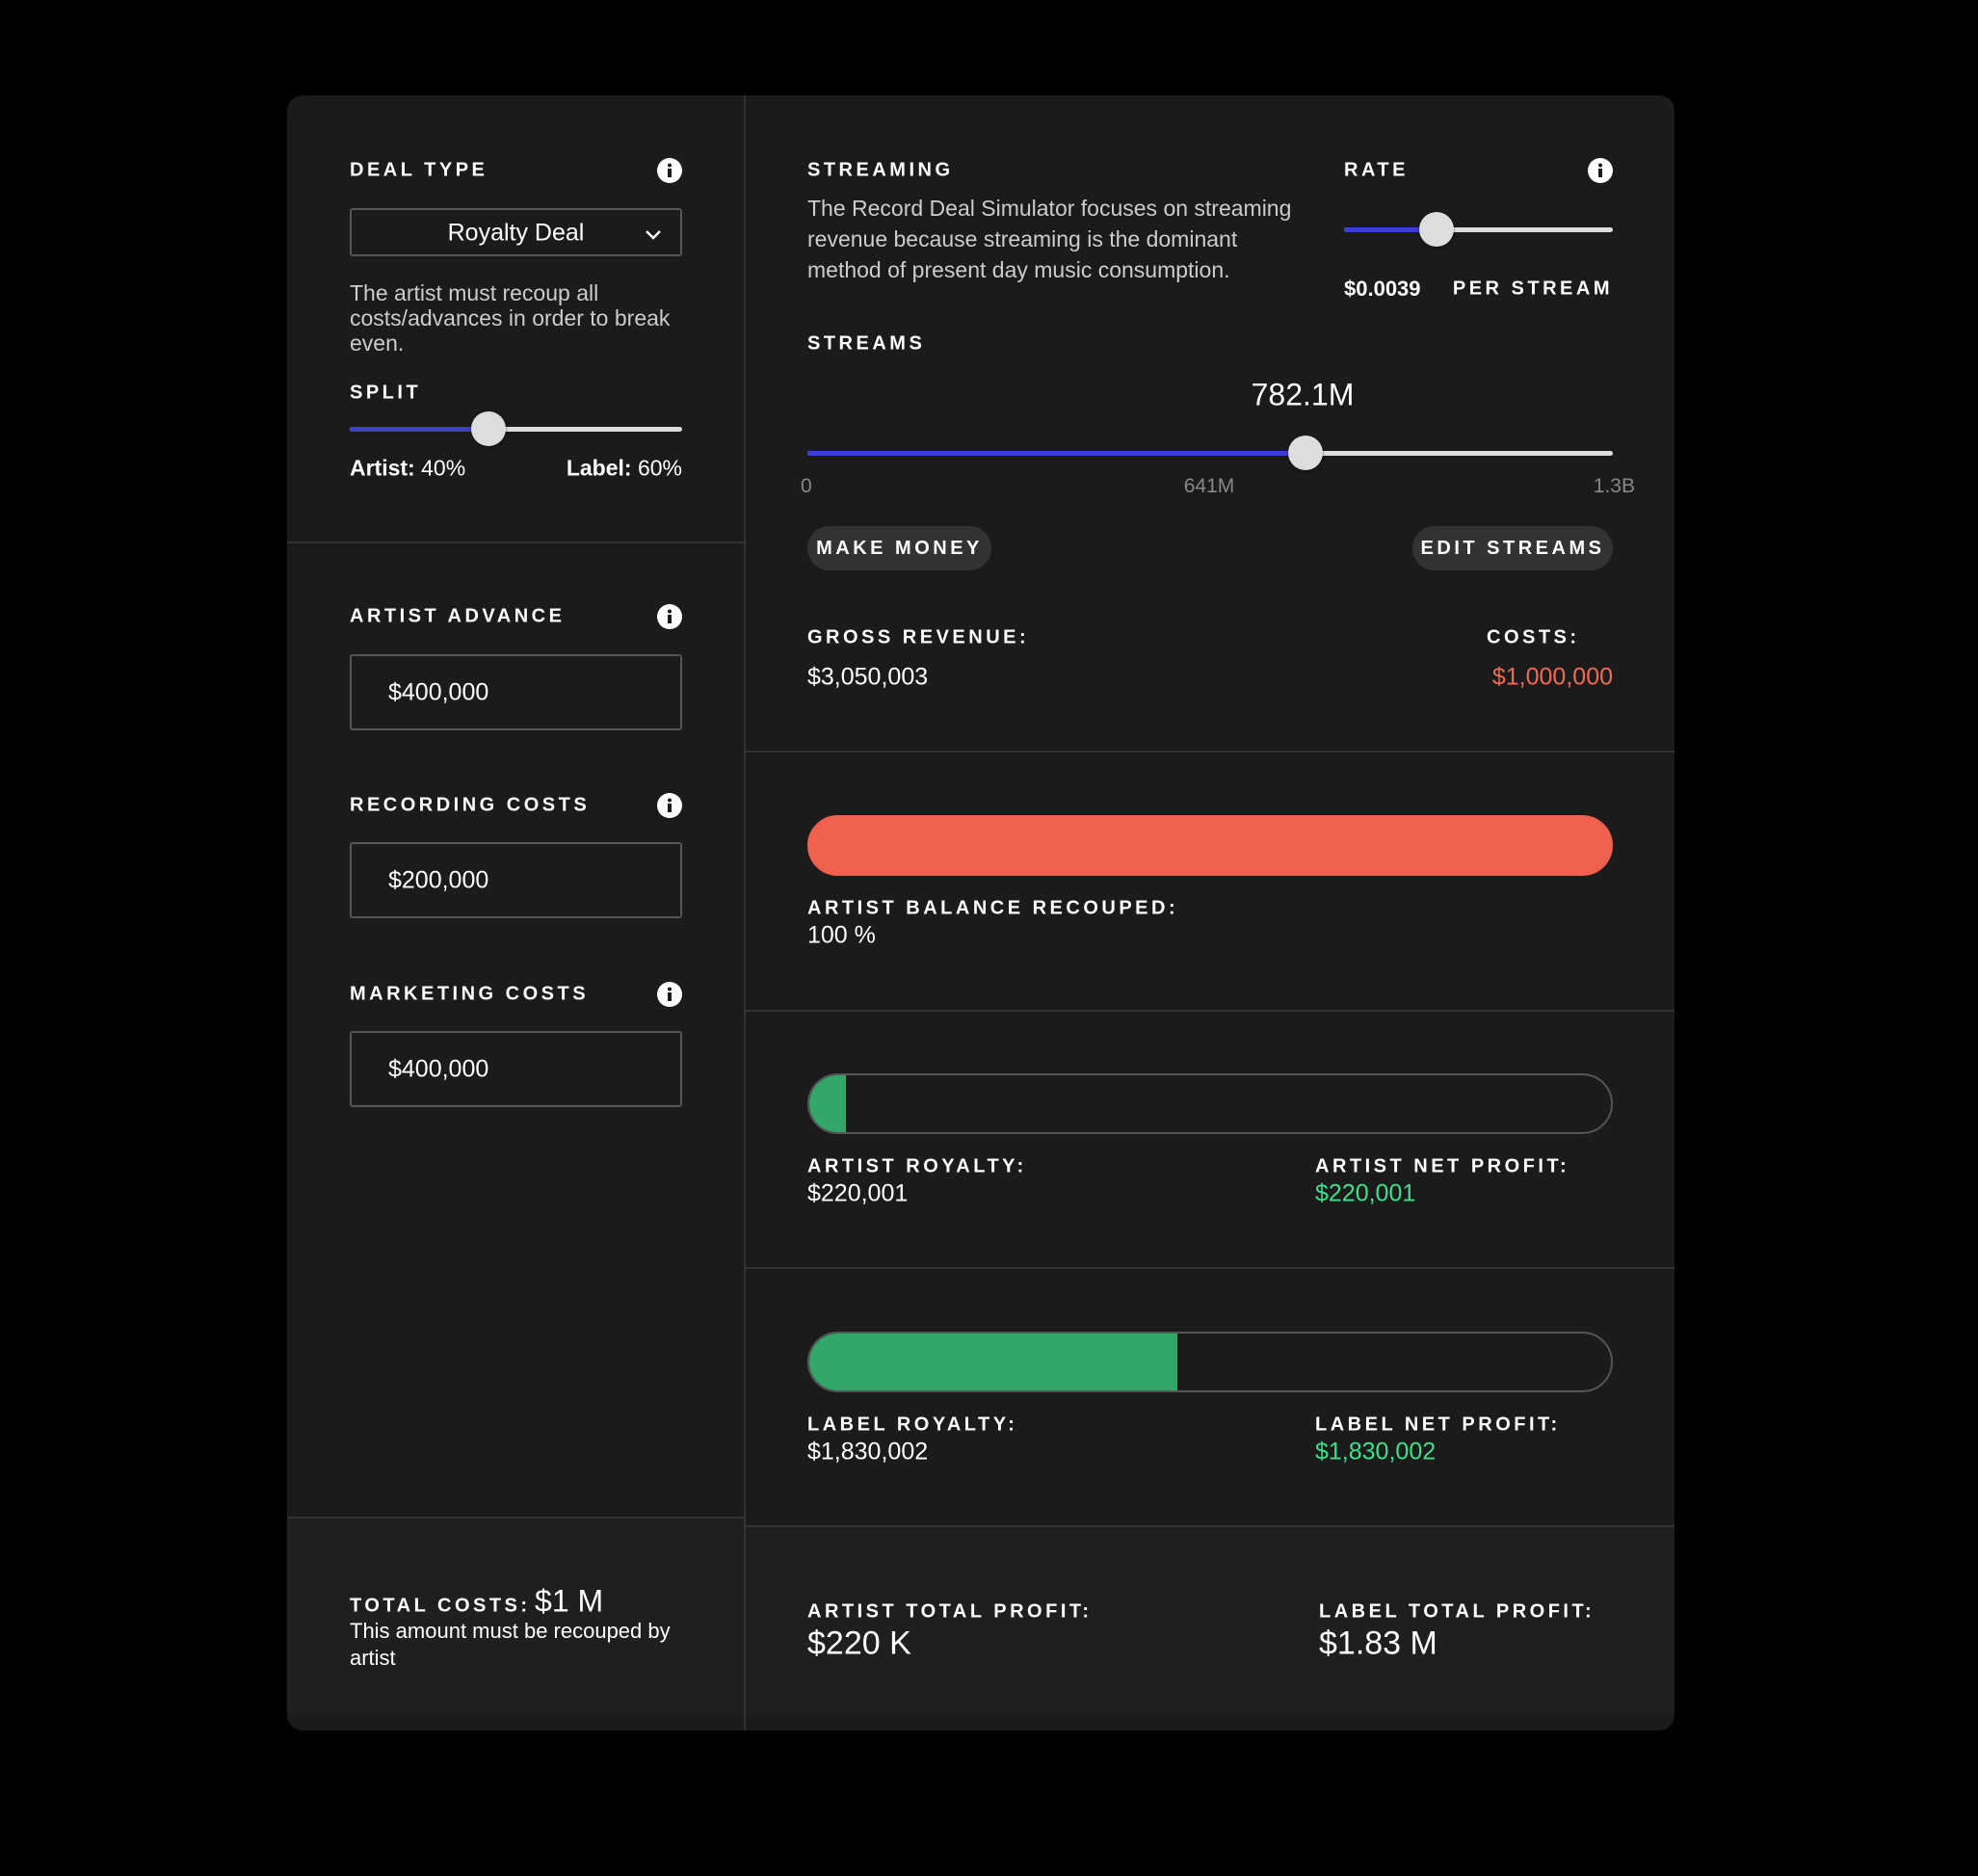  What do you see at coordinates (1512, 548) in the screenshot?
I see `edit-streams-button: EDIT STREAMS` at bounding box center [1512, 548].